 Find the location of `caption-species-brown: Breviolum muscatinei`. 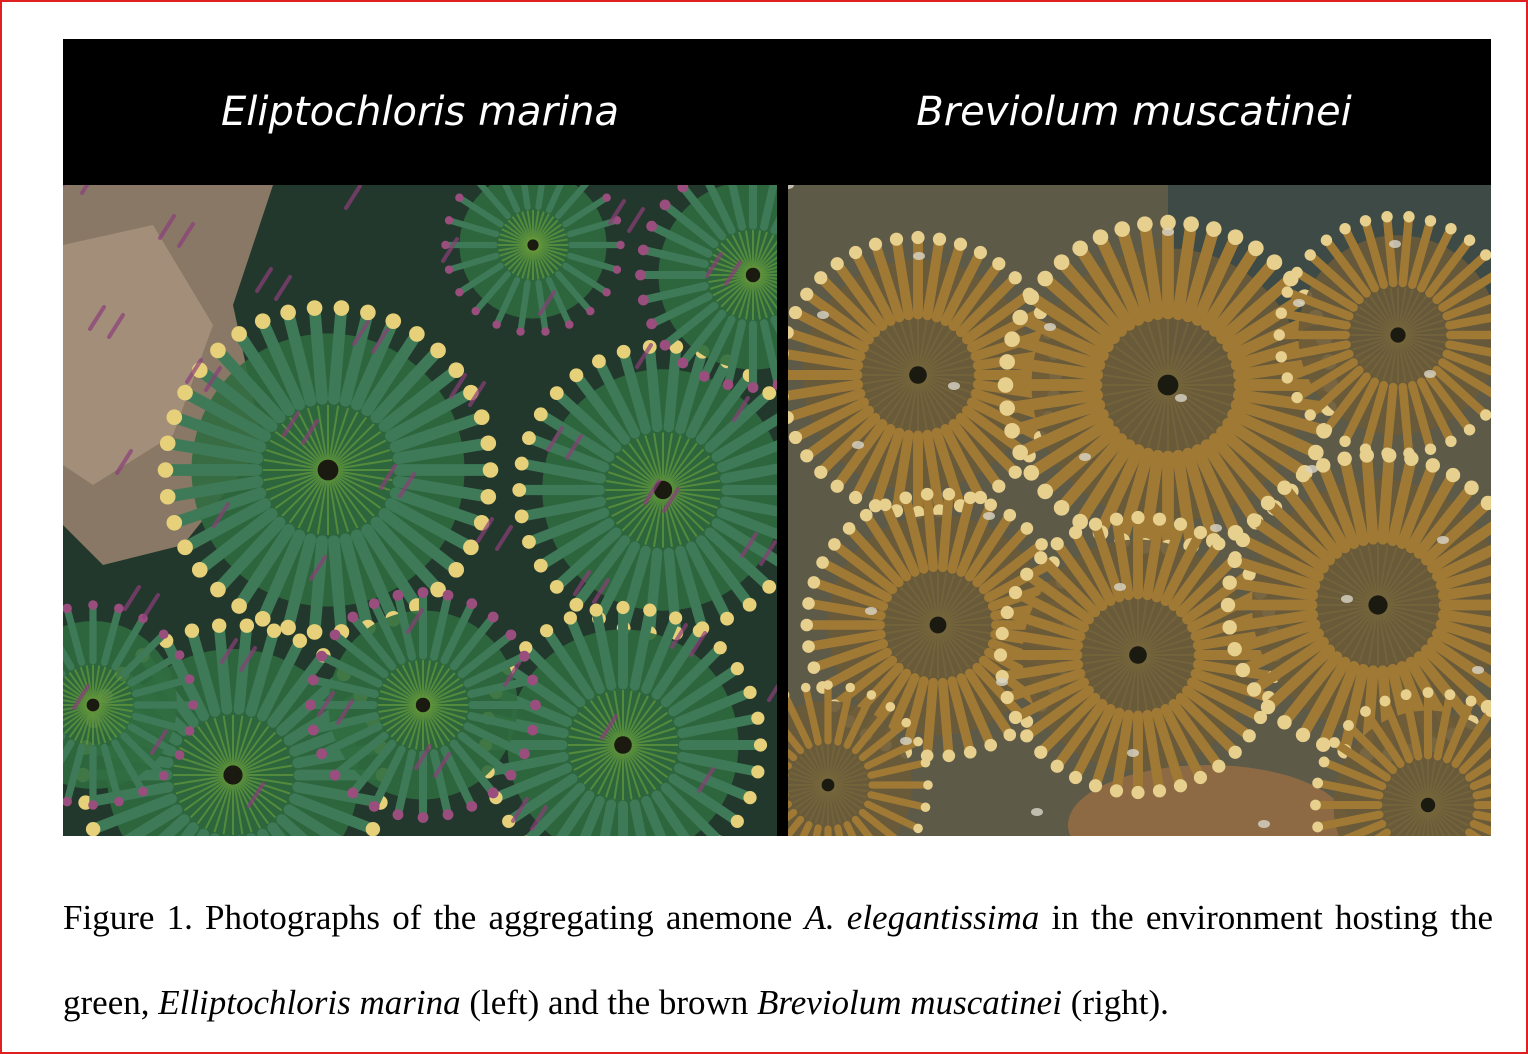

caption-species-brown: Breviolum muscatinei is located at coordinates (909, 1002).